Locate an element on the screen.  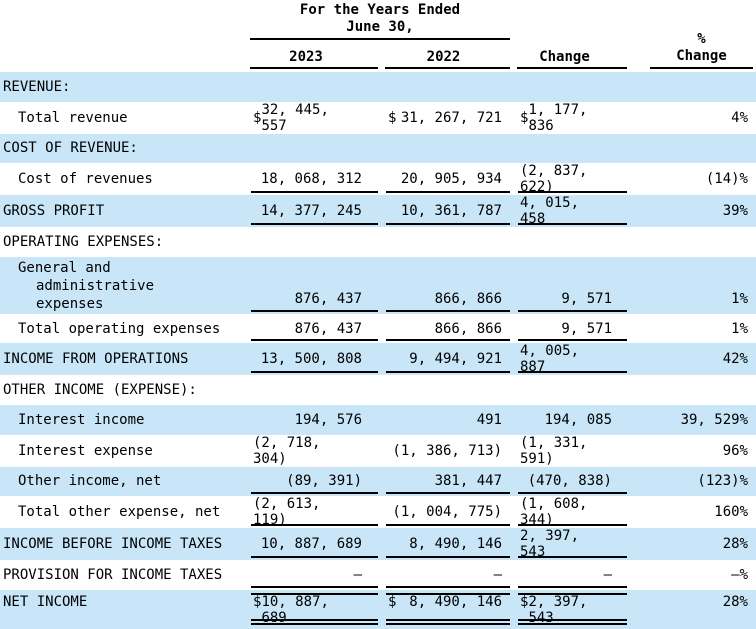
col-header-2023: 2023 is located at coordinates (314, 59).